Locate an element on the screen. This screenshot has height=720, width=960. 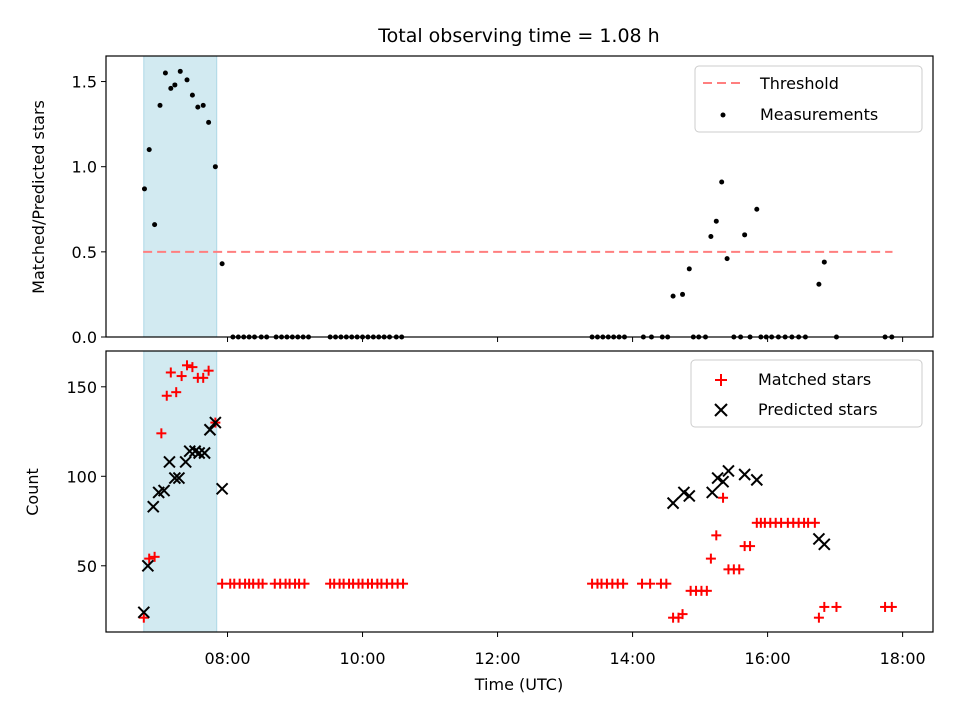
x-tick-label: 14:00 is located at coordinates (633, 658).